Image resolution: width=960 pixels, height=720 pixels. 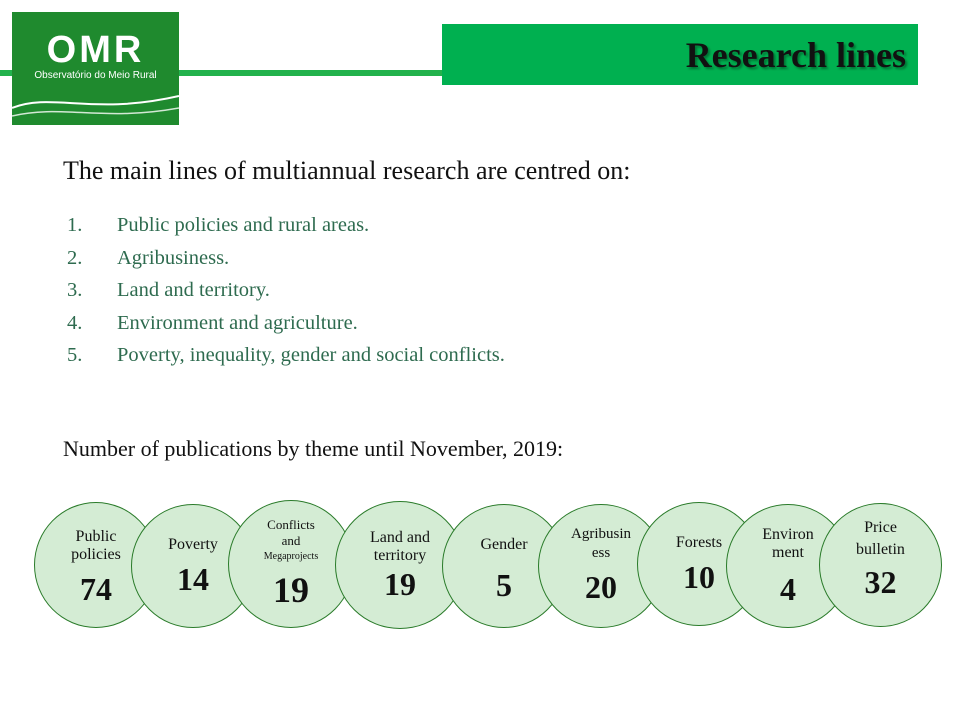 I want to click on theme-count: 74, so click(x=96, y=589).